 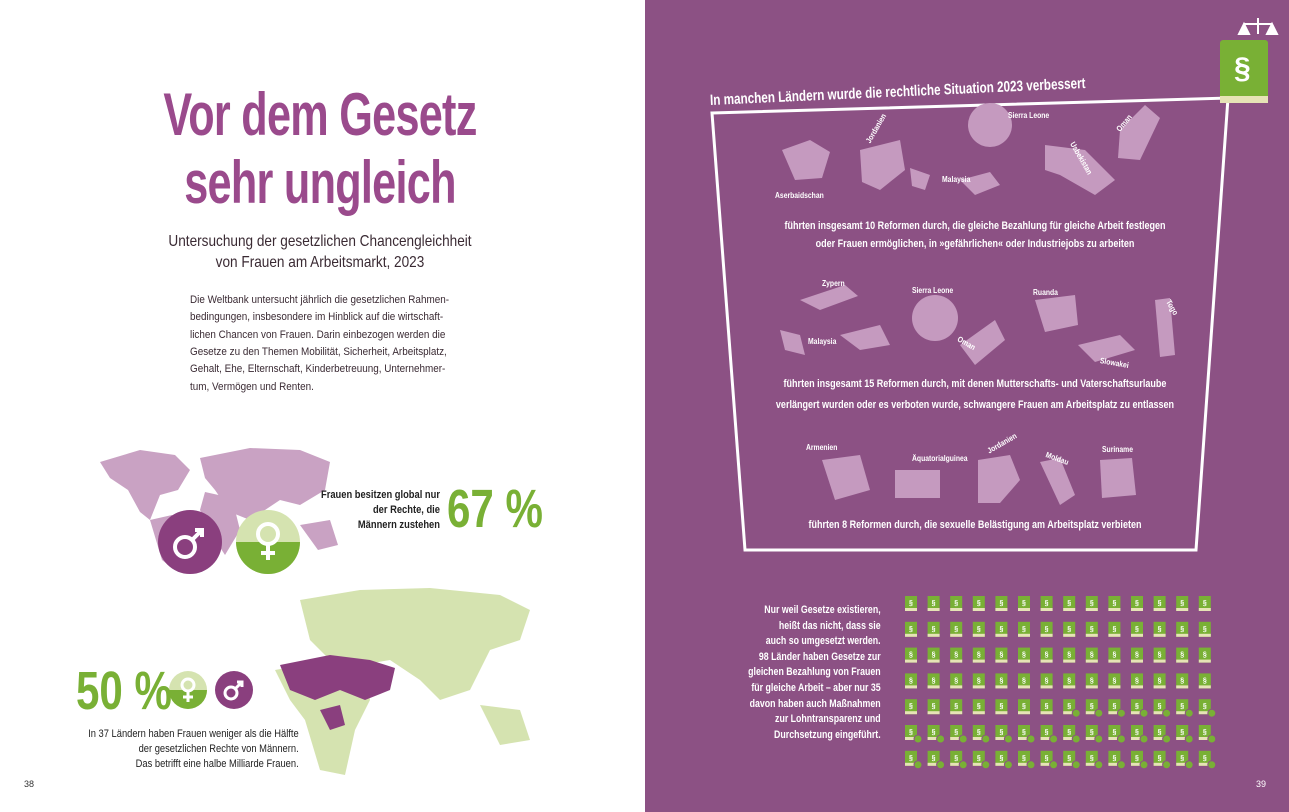 What do you see at coordinates (822, 610) in the screenshot?
I see `note-line: Nur weil Gesetze existieren,` at bounding box center [822, 610].